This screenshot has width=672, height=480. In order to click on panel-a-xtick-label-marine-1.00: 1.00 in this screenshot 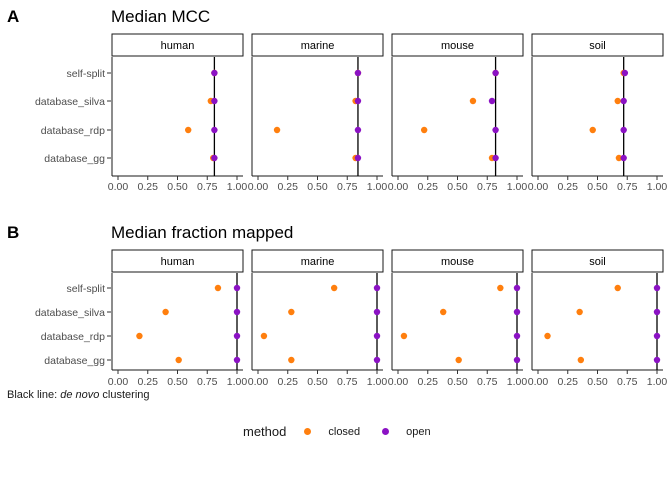, I will do `click(377, 187)`.